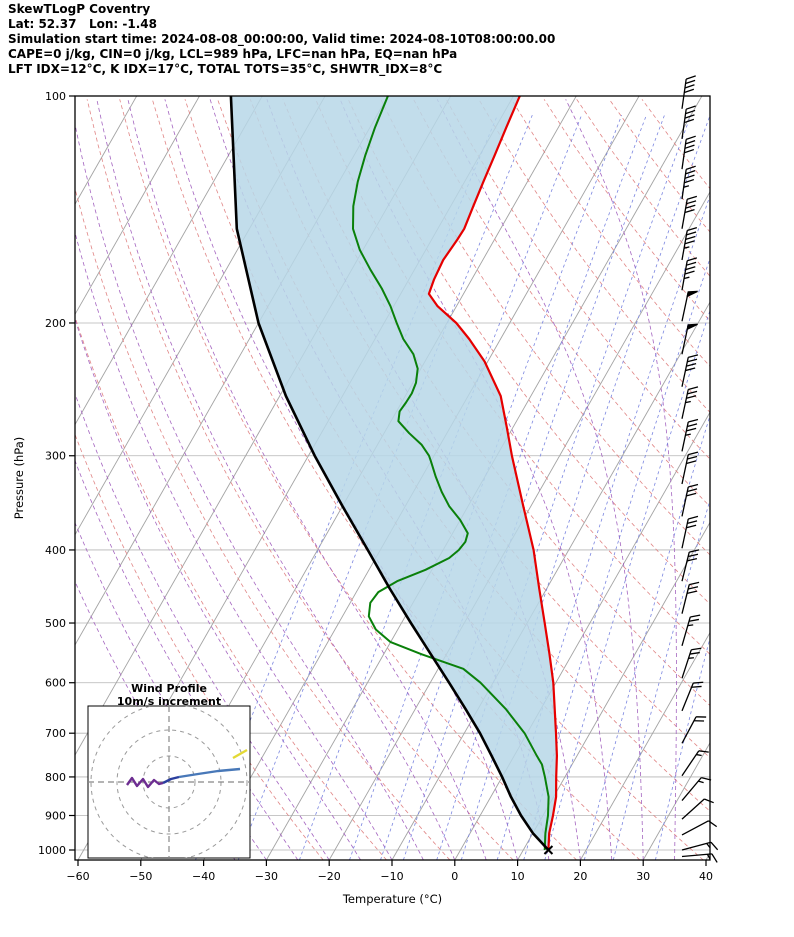  Describe the element at coordinates (55, 550) in the screenshot. I see `y-tick-label: 400` at that location.